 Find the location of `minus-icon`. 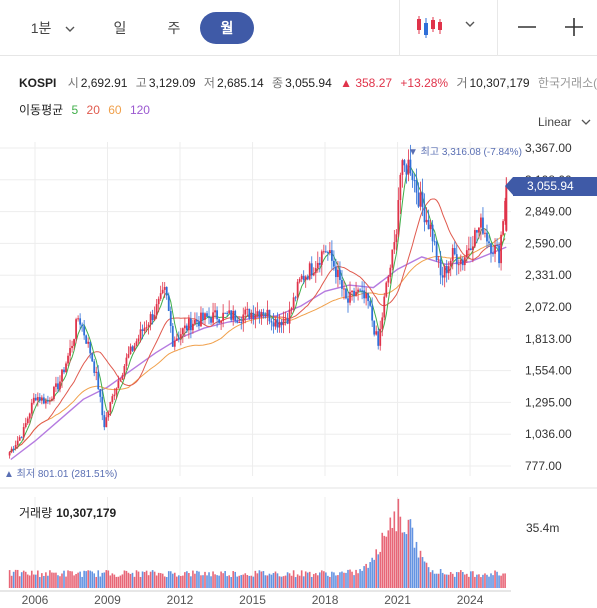

minus-icon is located at coordinates (527, 27).